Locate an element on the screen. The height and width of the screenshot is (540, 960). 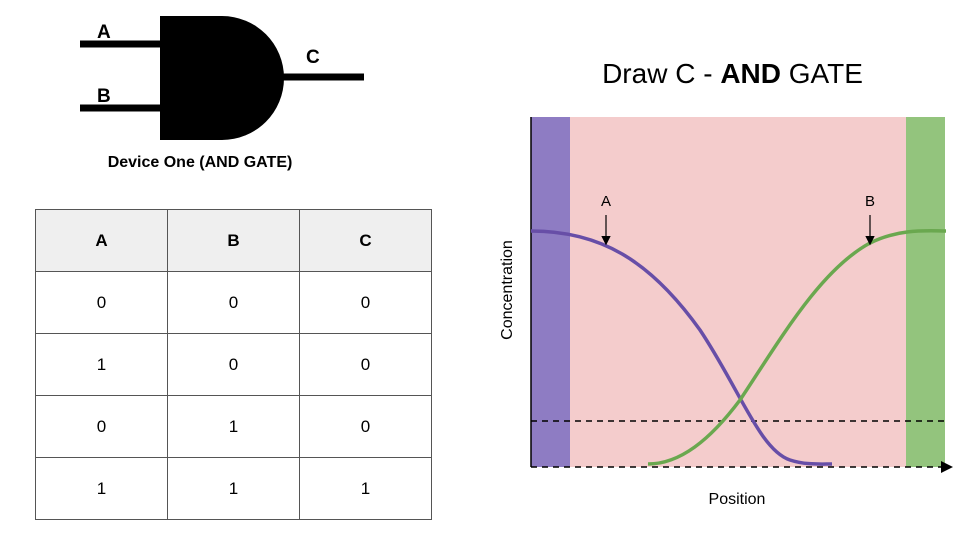
and-gate-diagram: A B C is located at coordinates (222, 78).